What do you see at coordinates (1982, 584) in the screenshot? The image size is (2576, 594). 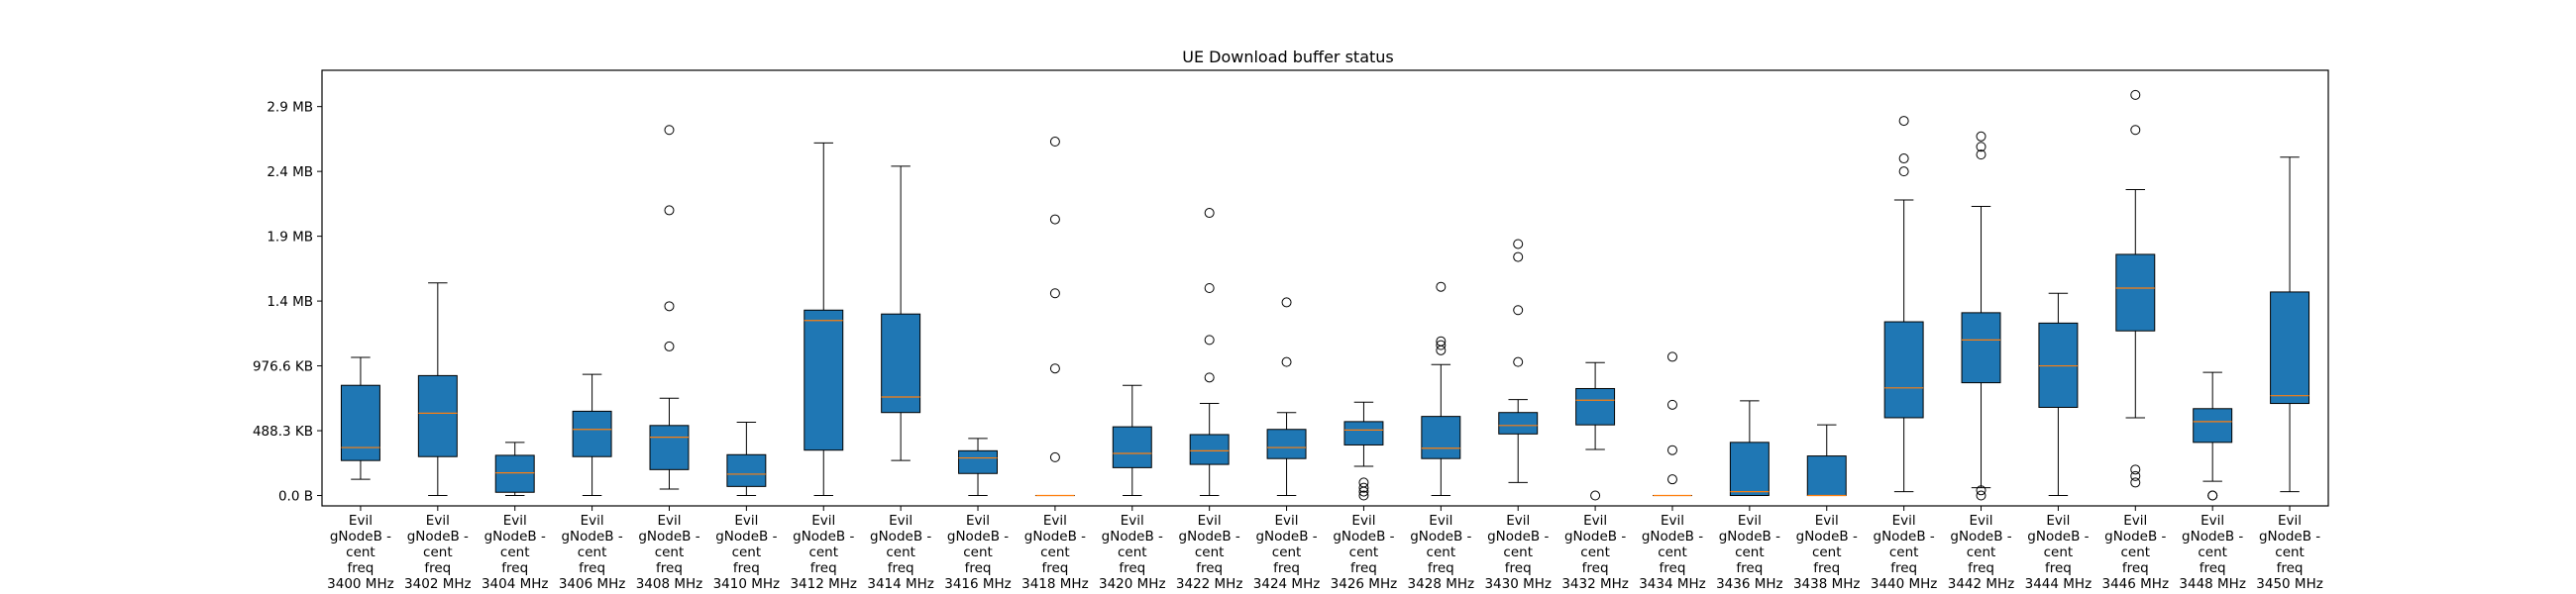 I see `x-tick-label-line: 3442 MHz` at bounding box center [1982, 584].